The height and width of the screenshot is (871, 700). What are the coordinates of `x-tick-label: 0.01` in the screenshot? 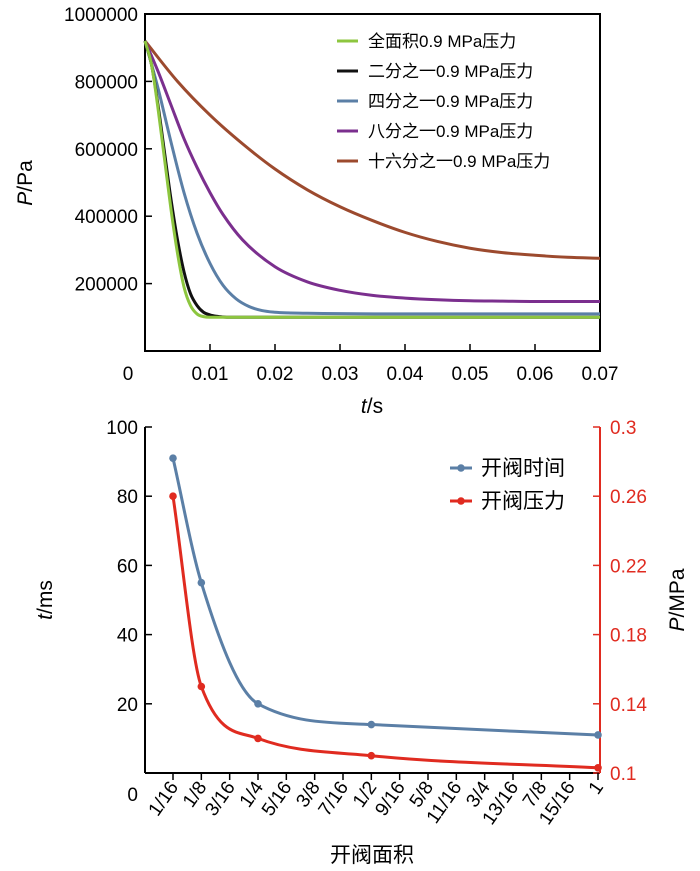 It's located at (210, 374).